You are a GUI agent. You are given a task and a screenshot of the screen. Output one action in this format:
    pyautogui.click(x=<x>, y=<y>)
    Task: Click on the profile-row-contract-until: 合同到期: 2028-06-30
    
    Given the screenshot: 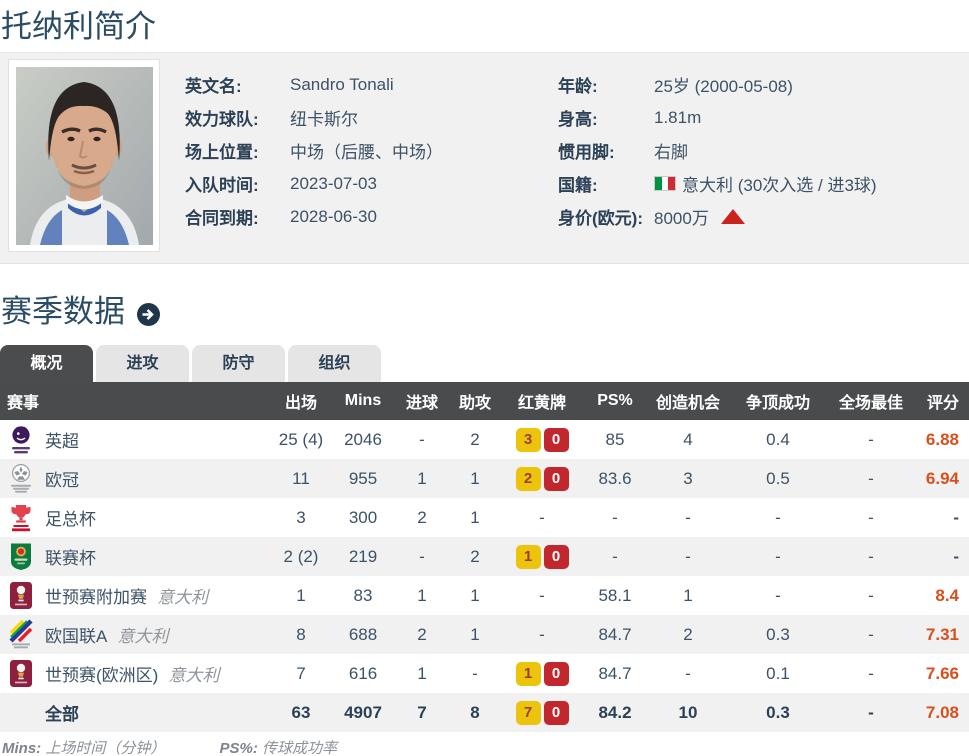 What is the action you would take?
    pyautogui.click(x=367, y=216)
    